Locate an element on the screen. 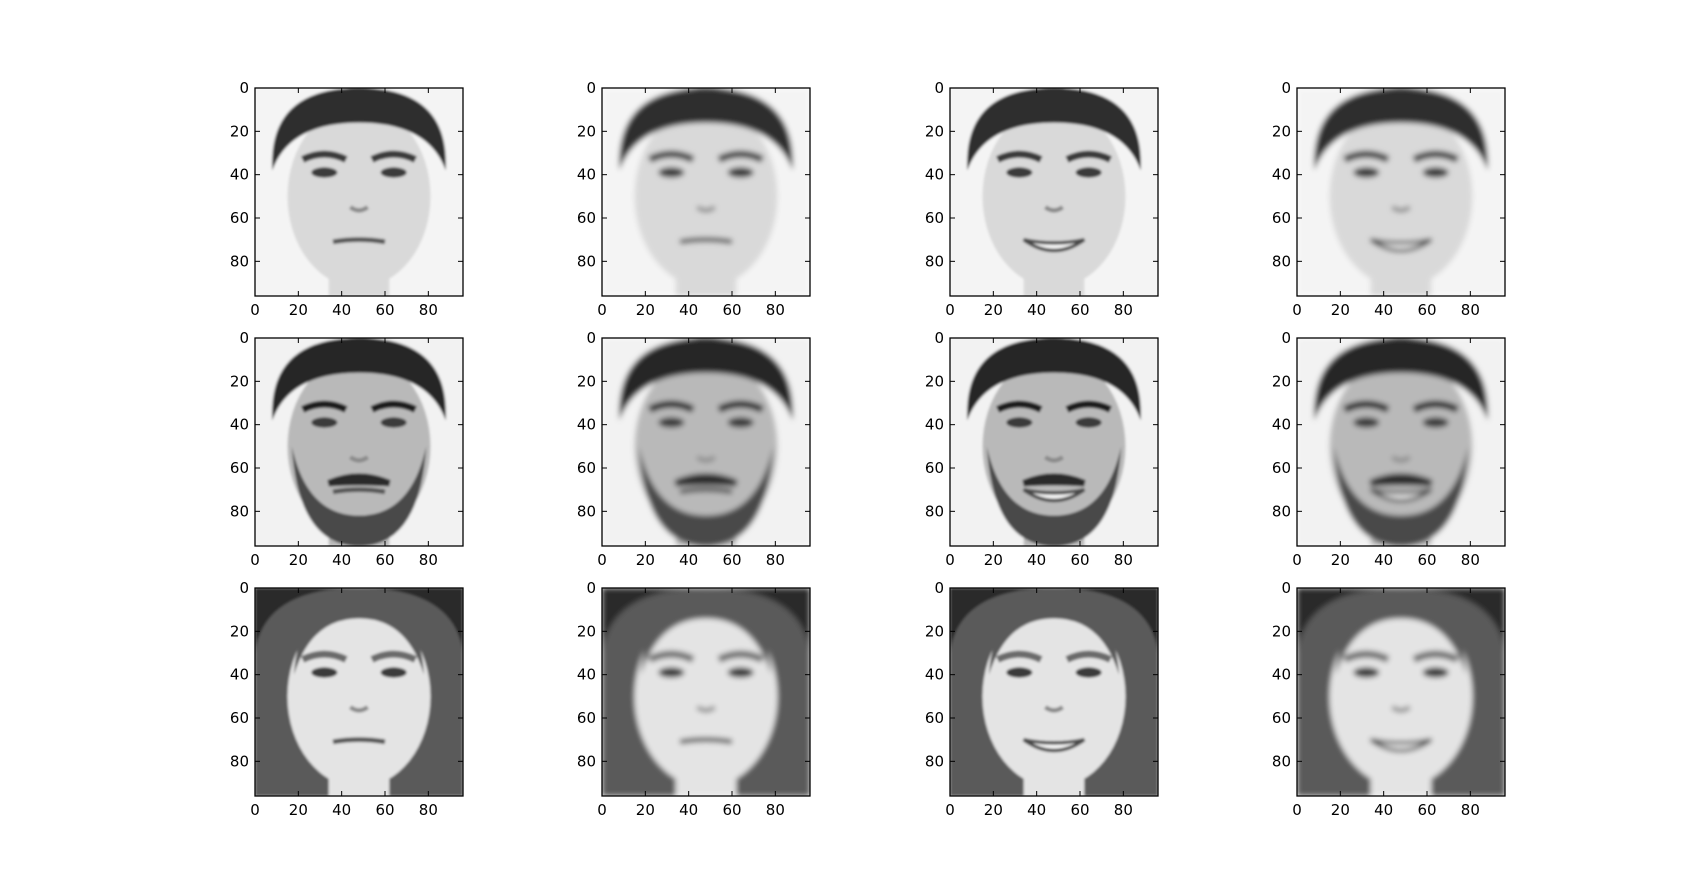  subplot-r2-c0: 0 0 20 20 40 40 60 60 80 80 is located at coordinates (347, 699).